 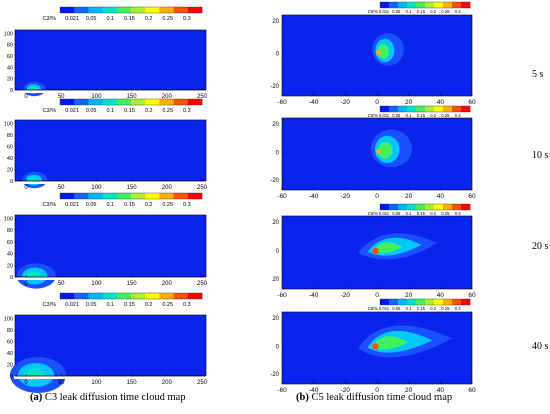 What do you see at coordinates (374, 397) in the screenshot?
I see `caption-right: (b) C5 leak diffusion time cloud map` at bounding box center [374, 397].